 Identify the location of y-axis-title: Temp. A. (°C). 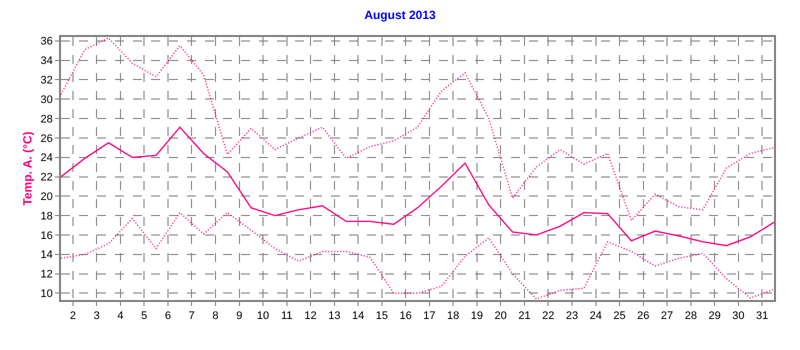
(27, 168).